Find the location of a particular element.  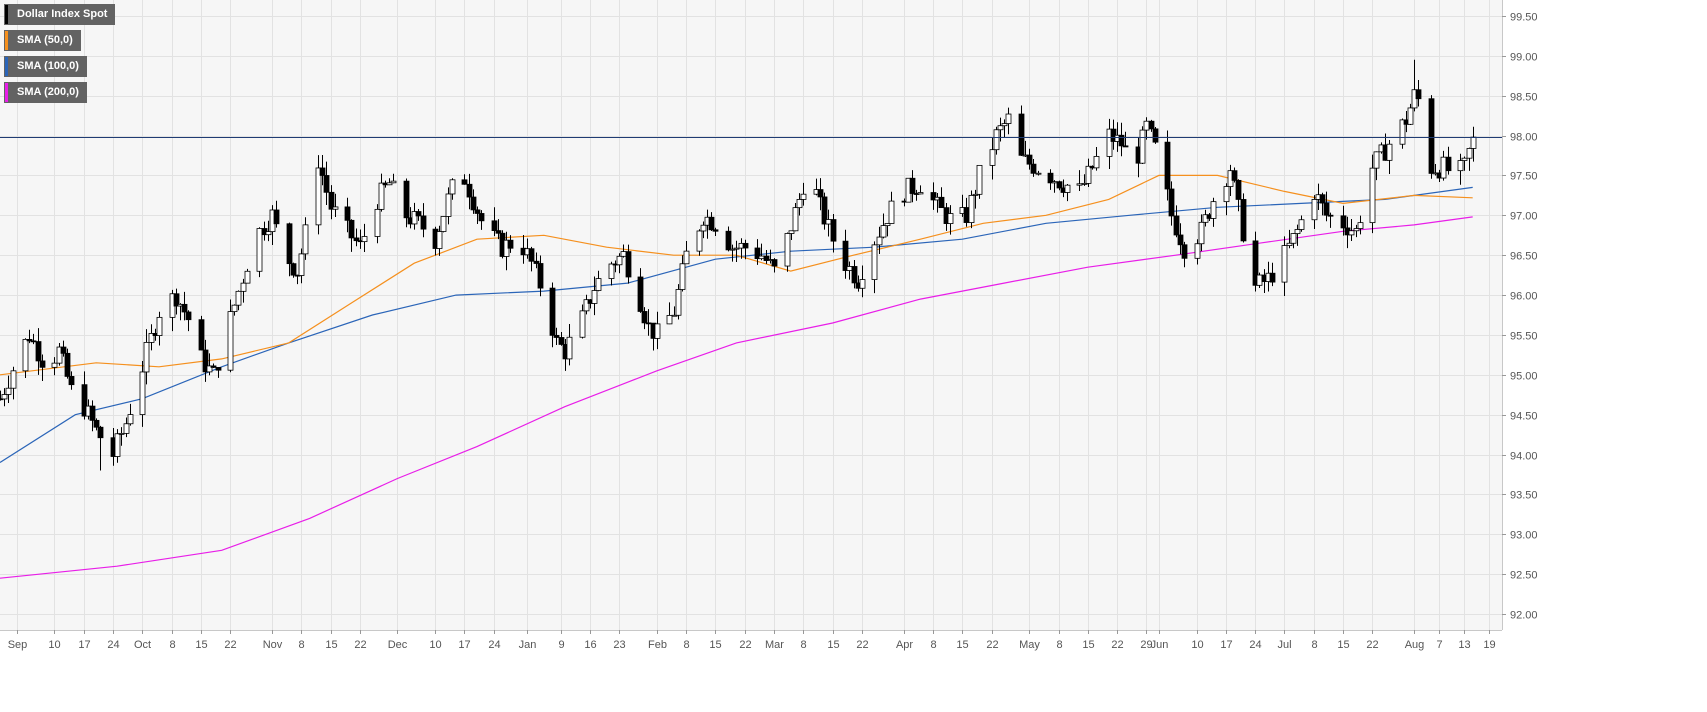

y-tick-label: 92.00 is located at coordinates (1524, 616).